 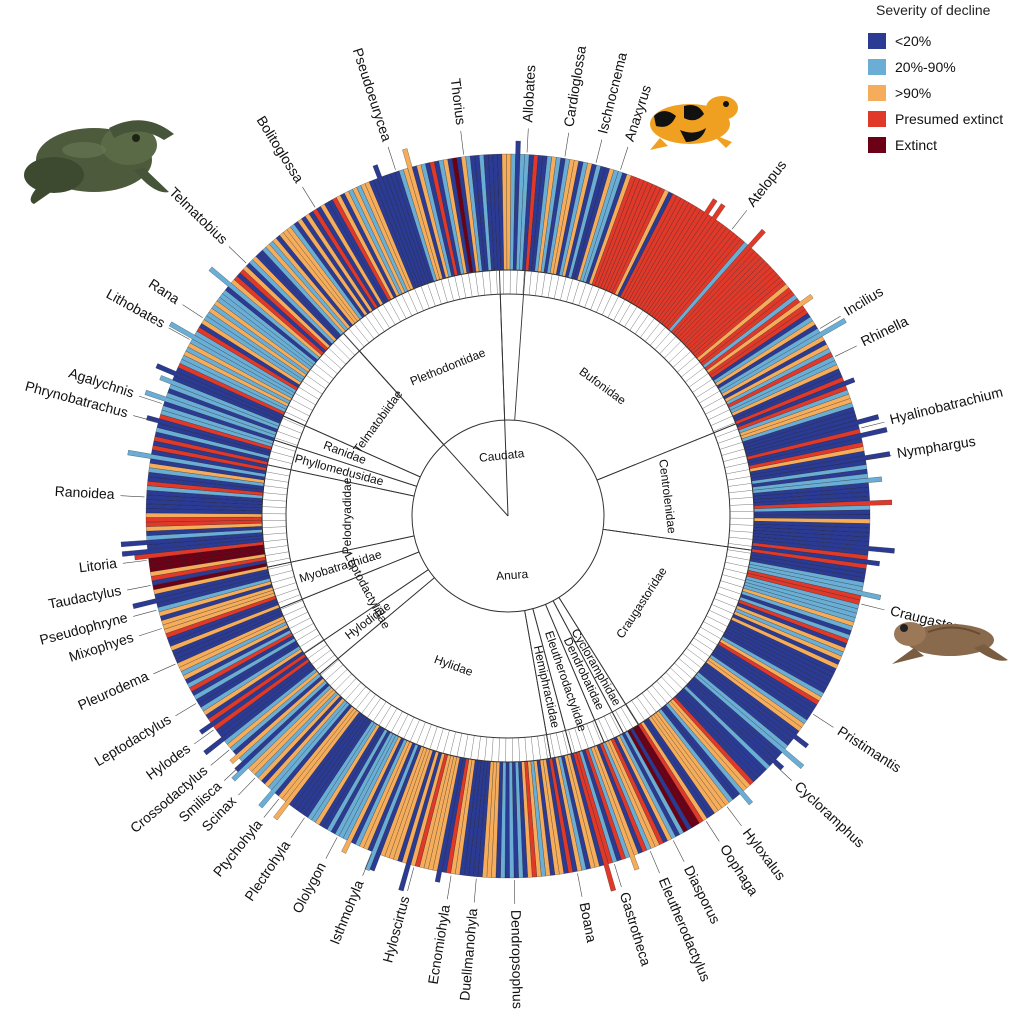 What do you see at coordinates (309, 888) in the screenshot?
I see `genus-label: Ololygon` at bounding box center [309, 888].